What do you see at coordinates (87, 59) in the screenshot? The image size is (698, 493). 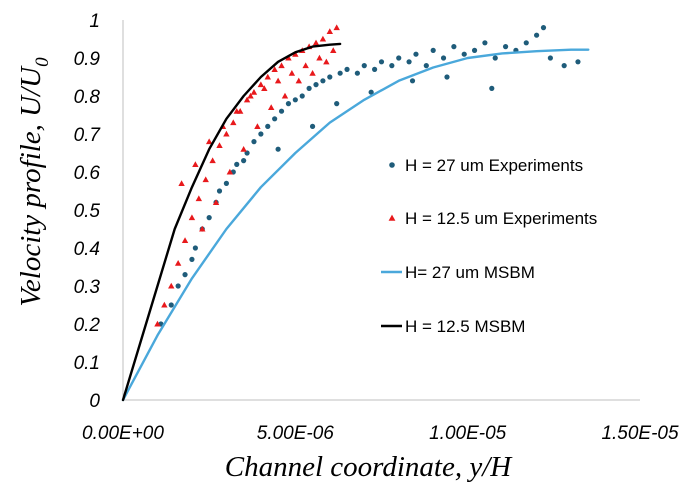 I see `y-tick-label: 0.9` at bounding box center [87, 59].